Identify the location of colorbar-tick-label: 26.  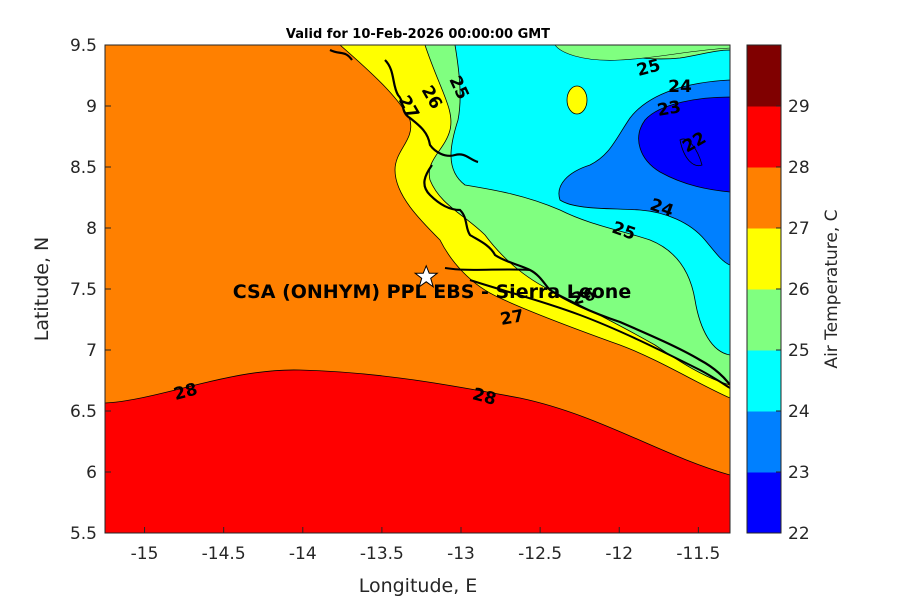
(799, 290).